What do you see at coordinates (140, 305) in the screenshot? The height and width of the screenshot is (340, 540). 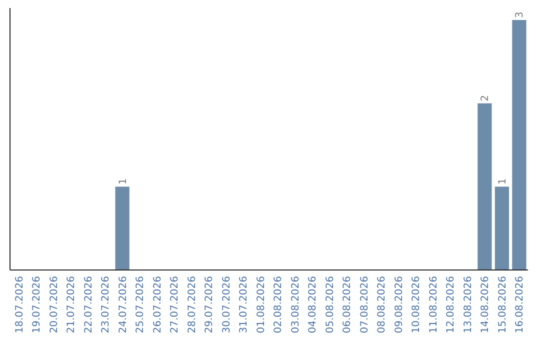 I see `x-tick-label: 25.07.2026` at bounding box center [140, 305].